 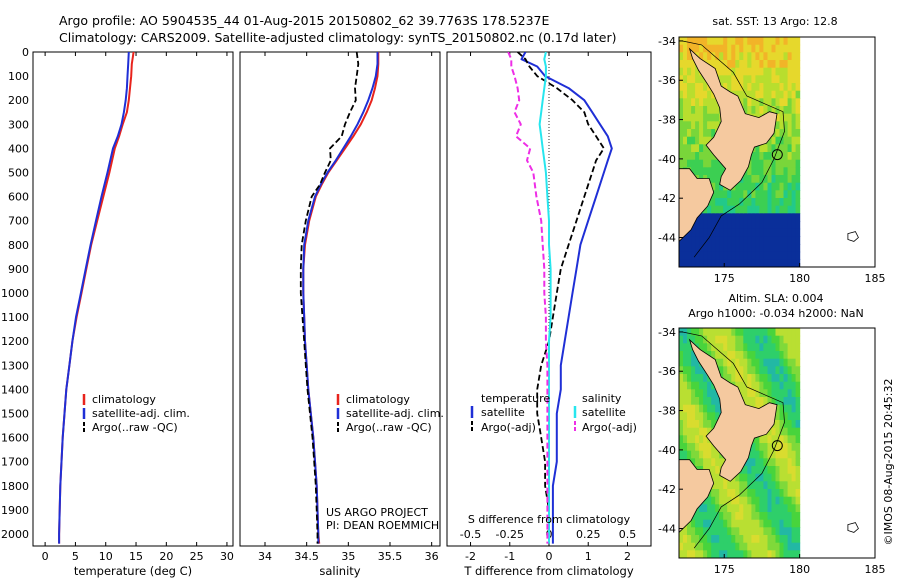 What do you see at coordinates (18, 245) in the screenshot?
I see `depth-tick-label: 800` at bounding box center [18, 245].